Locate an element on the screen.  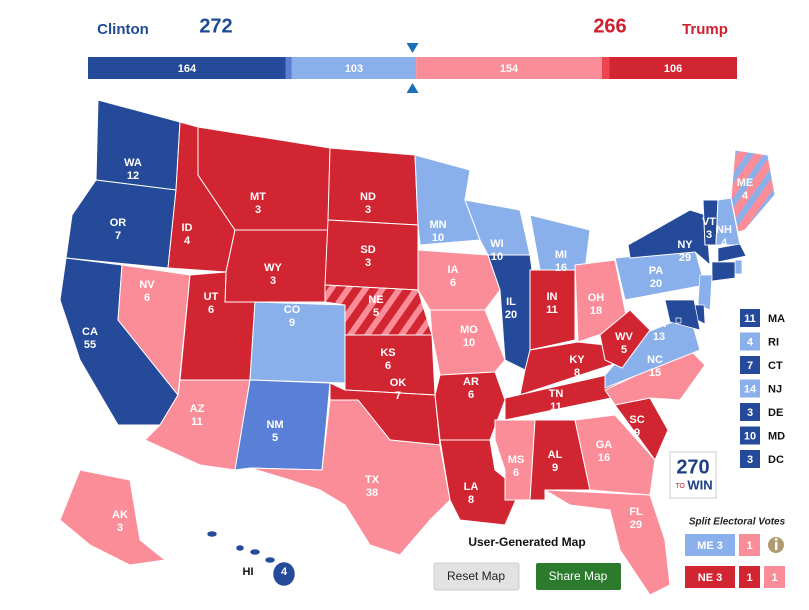
state-abbr: AZ is located at coordinates (197, 409).